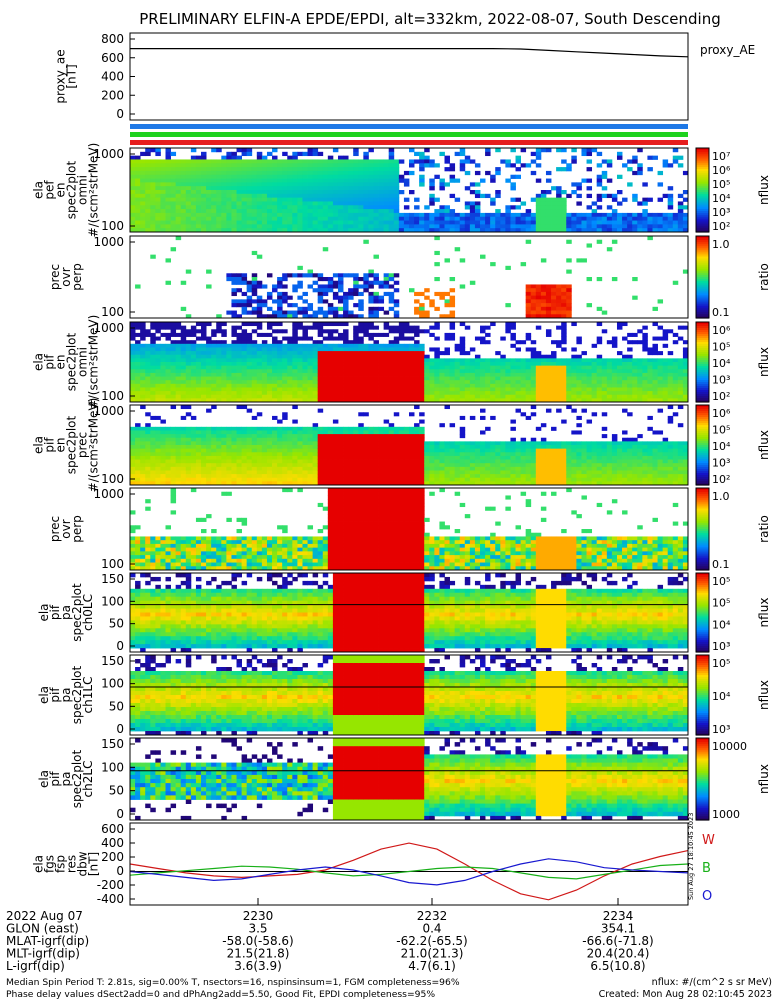 The height and width of the screenshot is (1000, 775). Describe the element at coordinates (702, 381) in the screenshot. I see `epdi-omni-colorbar-swatch` at that location.